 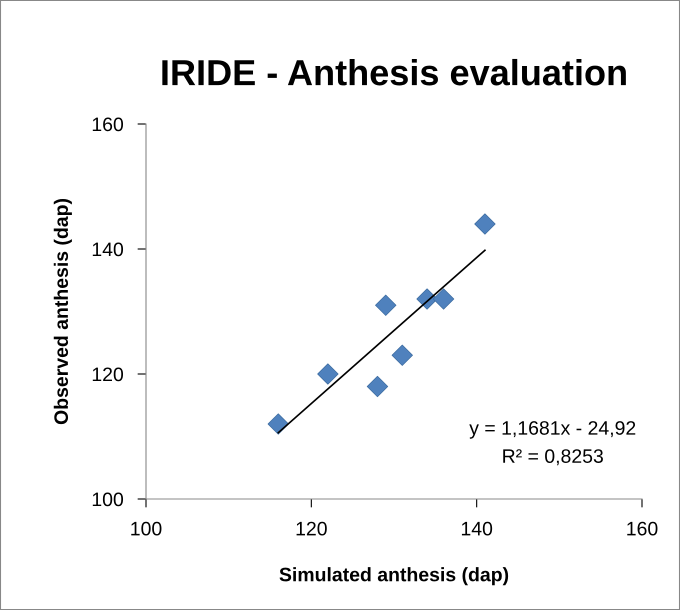 What do you see at coordinates (311, 529) in the screenshot?
I see `x-tick-label: 120` at bounding box center [311, 529].